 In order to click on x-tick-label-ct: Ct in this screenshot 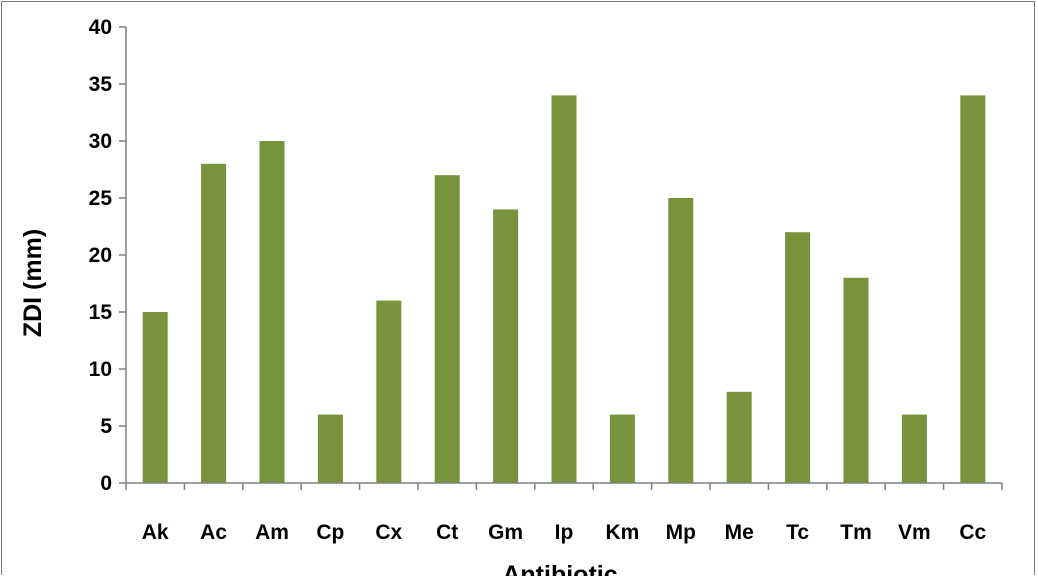, I will do `click(447, 532)`.